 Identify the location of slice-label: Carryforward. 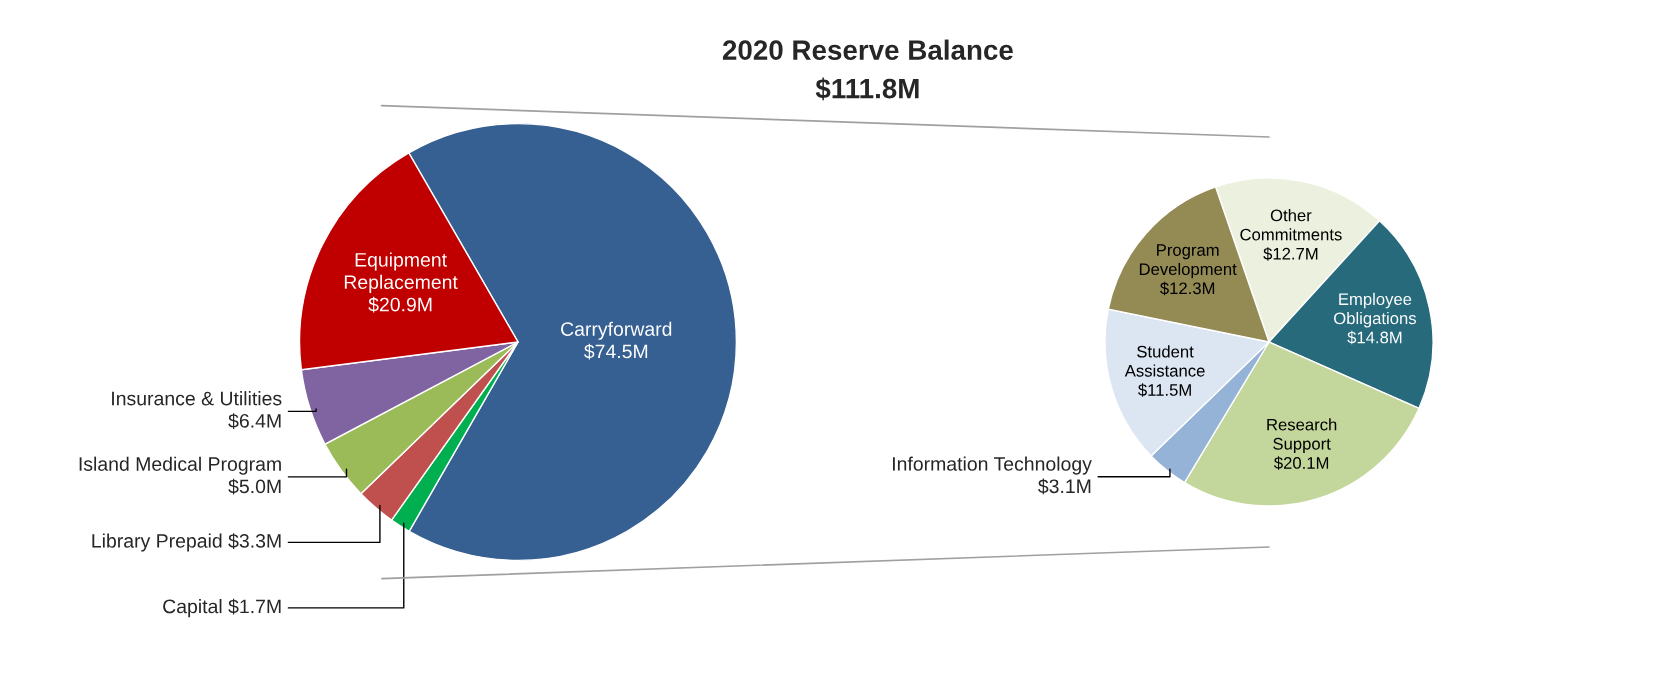
(616, 330).